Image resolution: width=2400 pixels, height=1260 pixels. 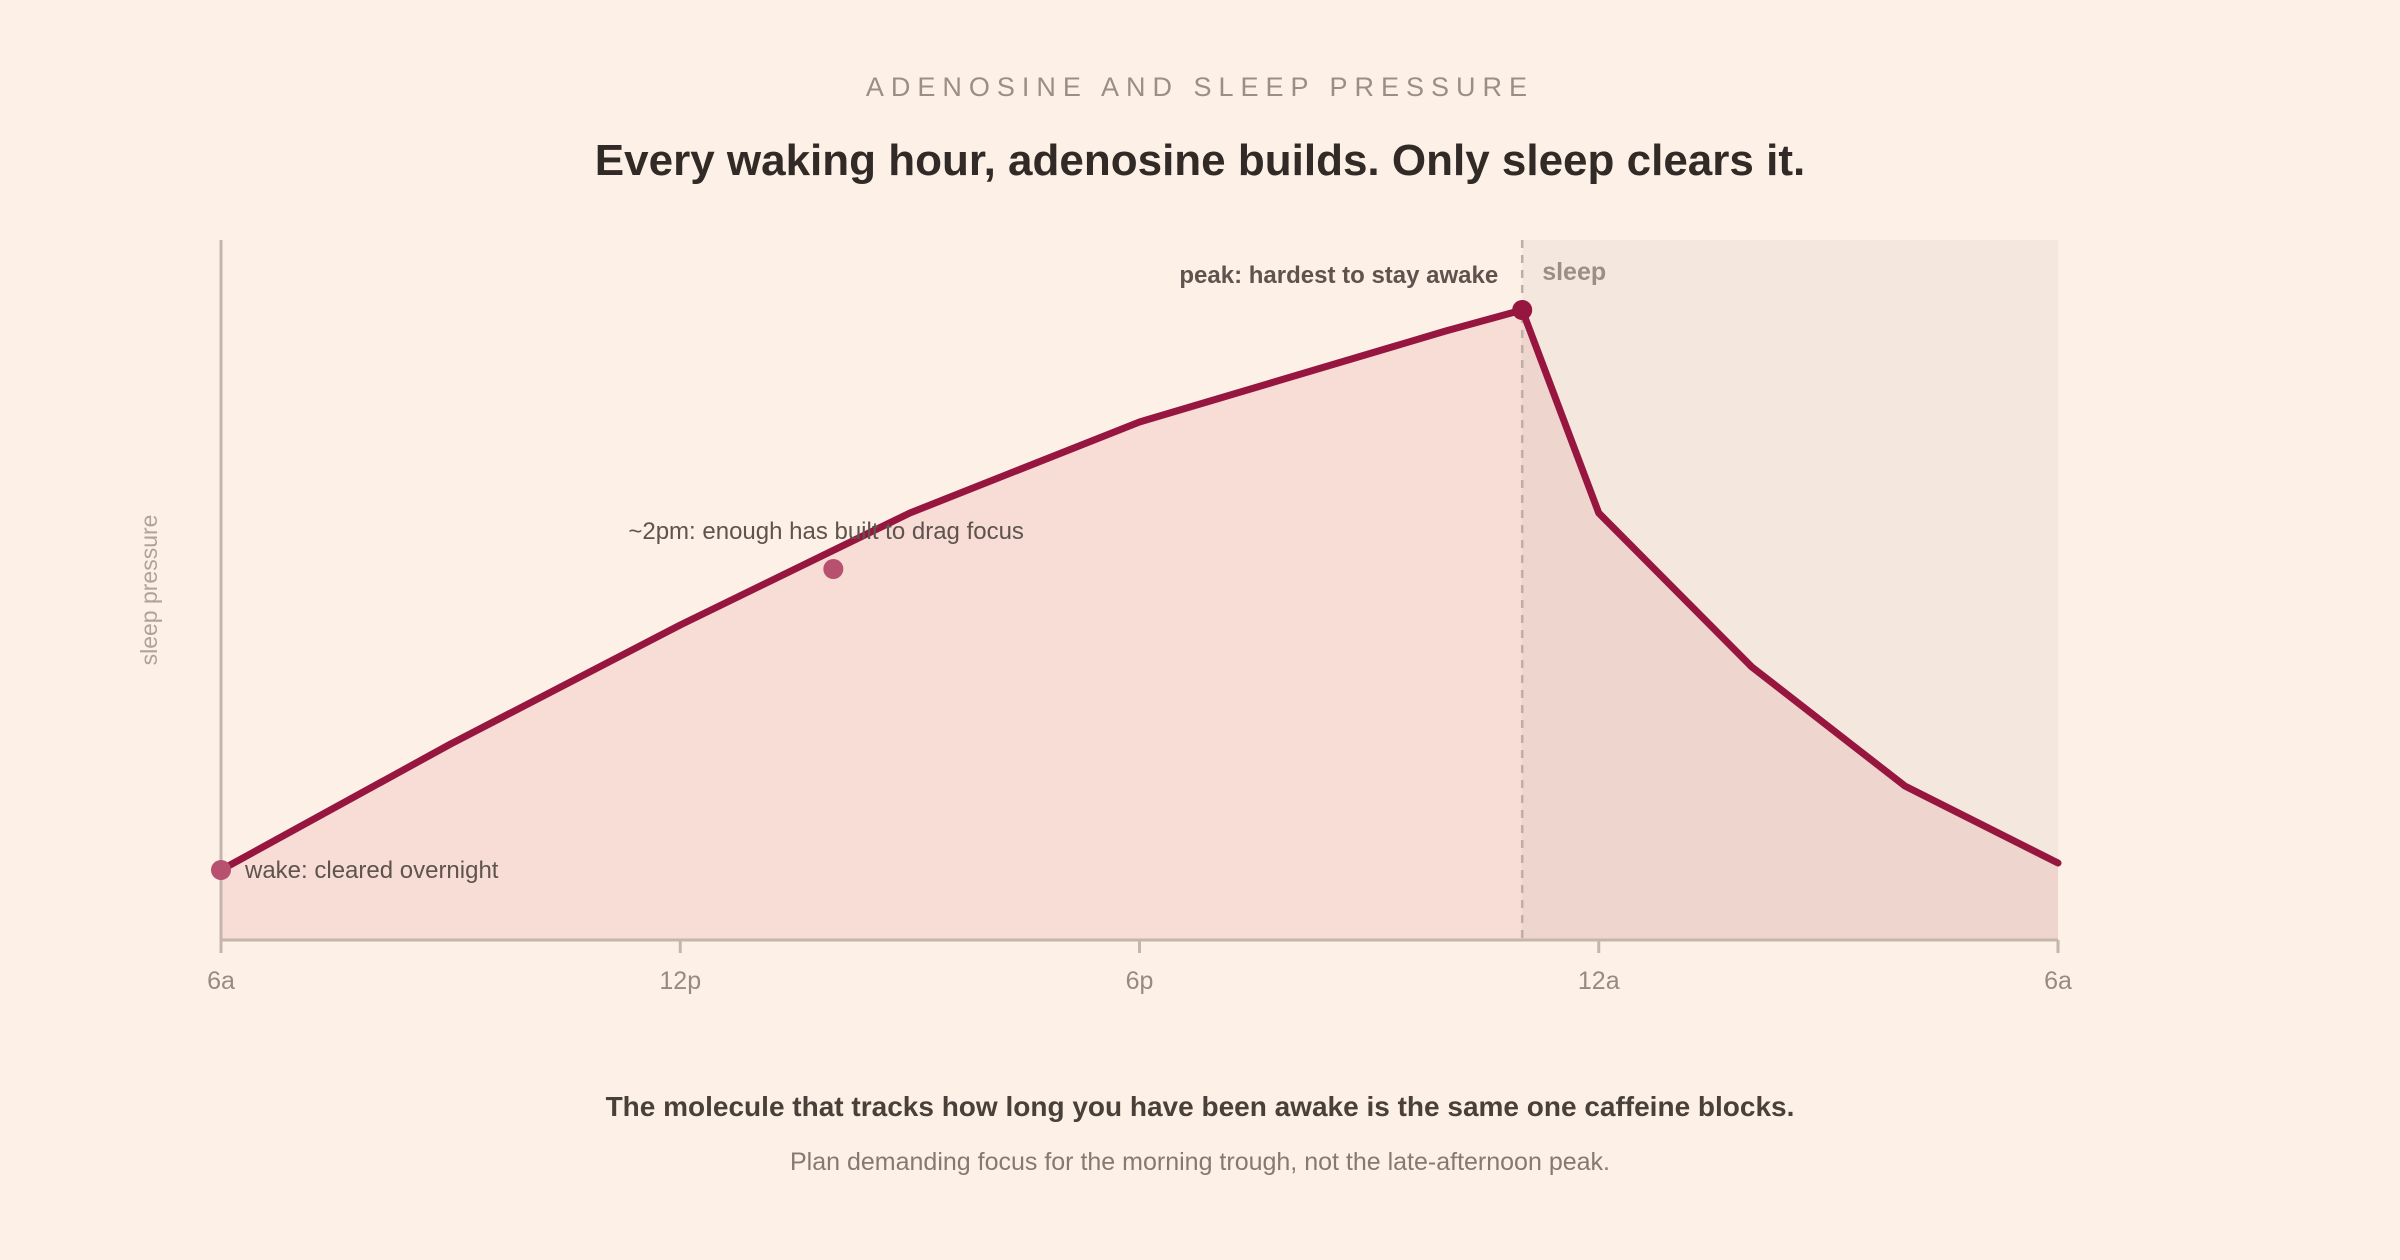 I want to click on sleep-region-label: sleep, so click(x=1574, y=272).